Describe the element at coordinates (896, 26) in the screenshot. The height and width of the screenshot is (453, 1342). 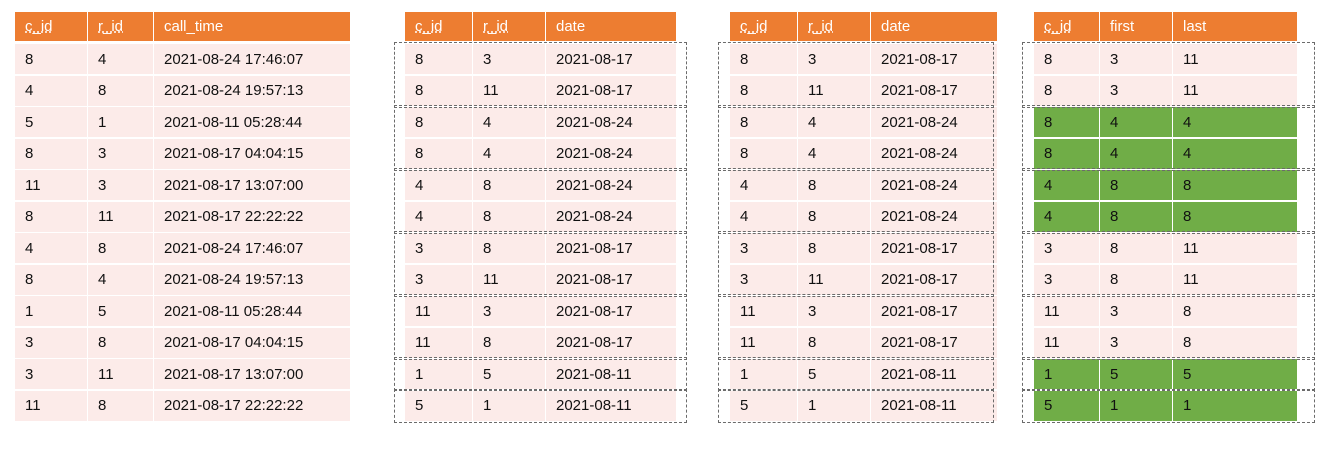
I see `column-header-label: date` at that location.